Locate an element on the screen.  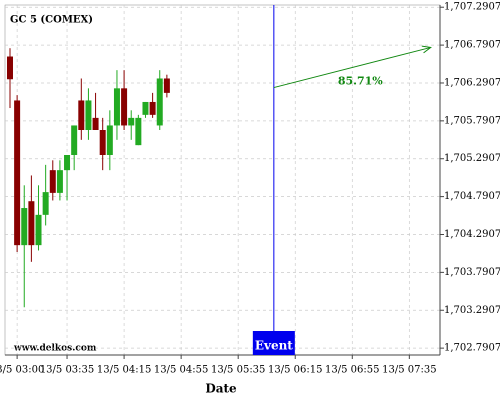
y-tick-label: 1,703.7907 is located at coordinates (472, 272).